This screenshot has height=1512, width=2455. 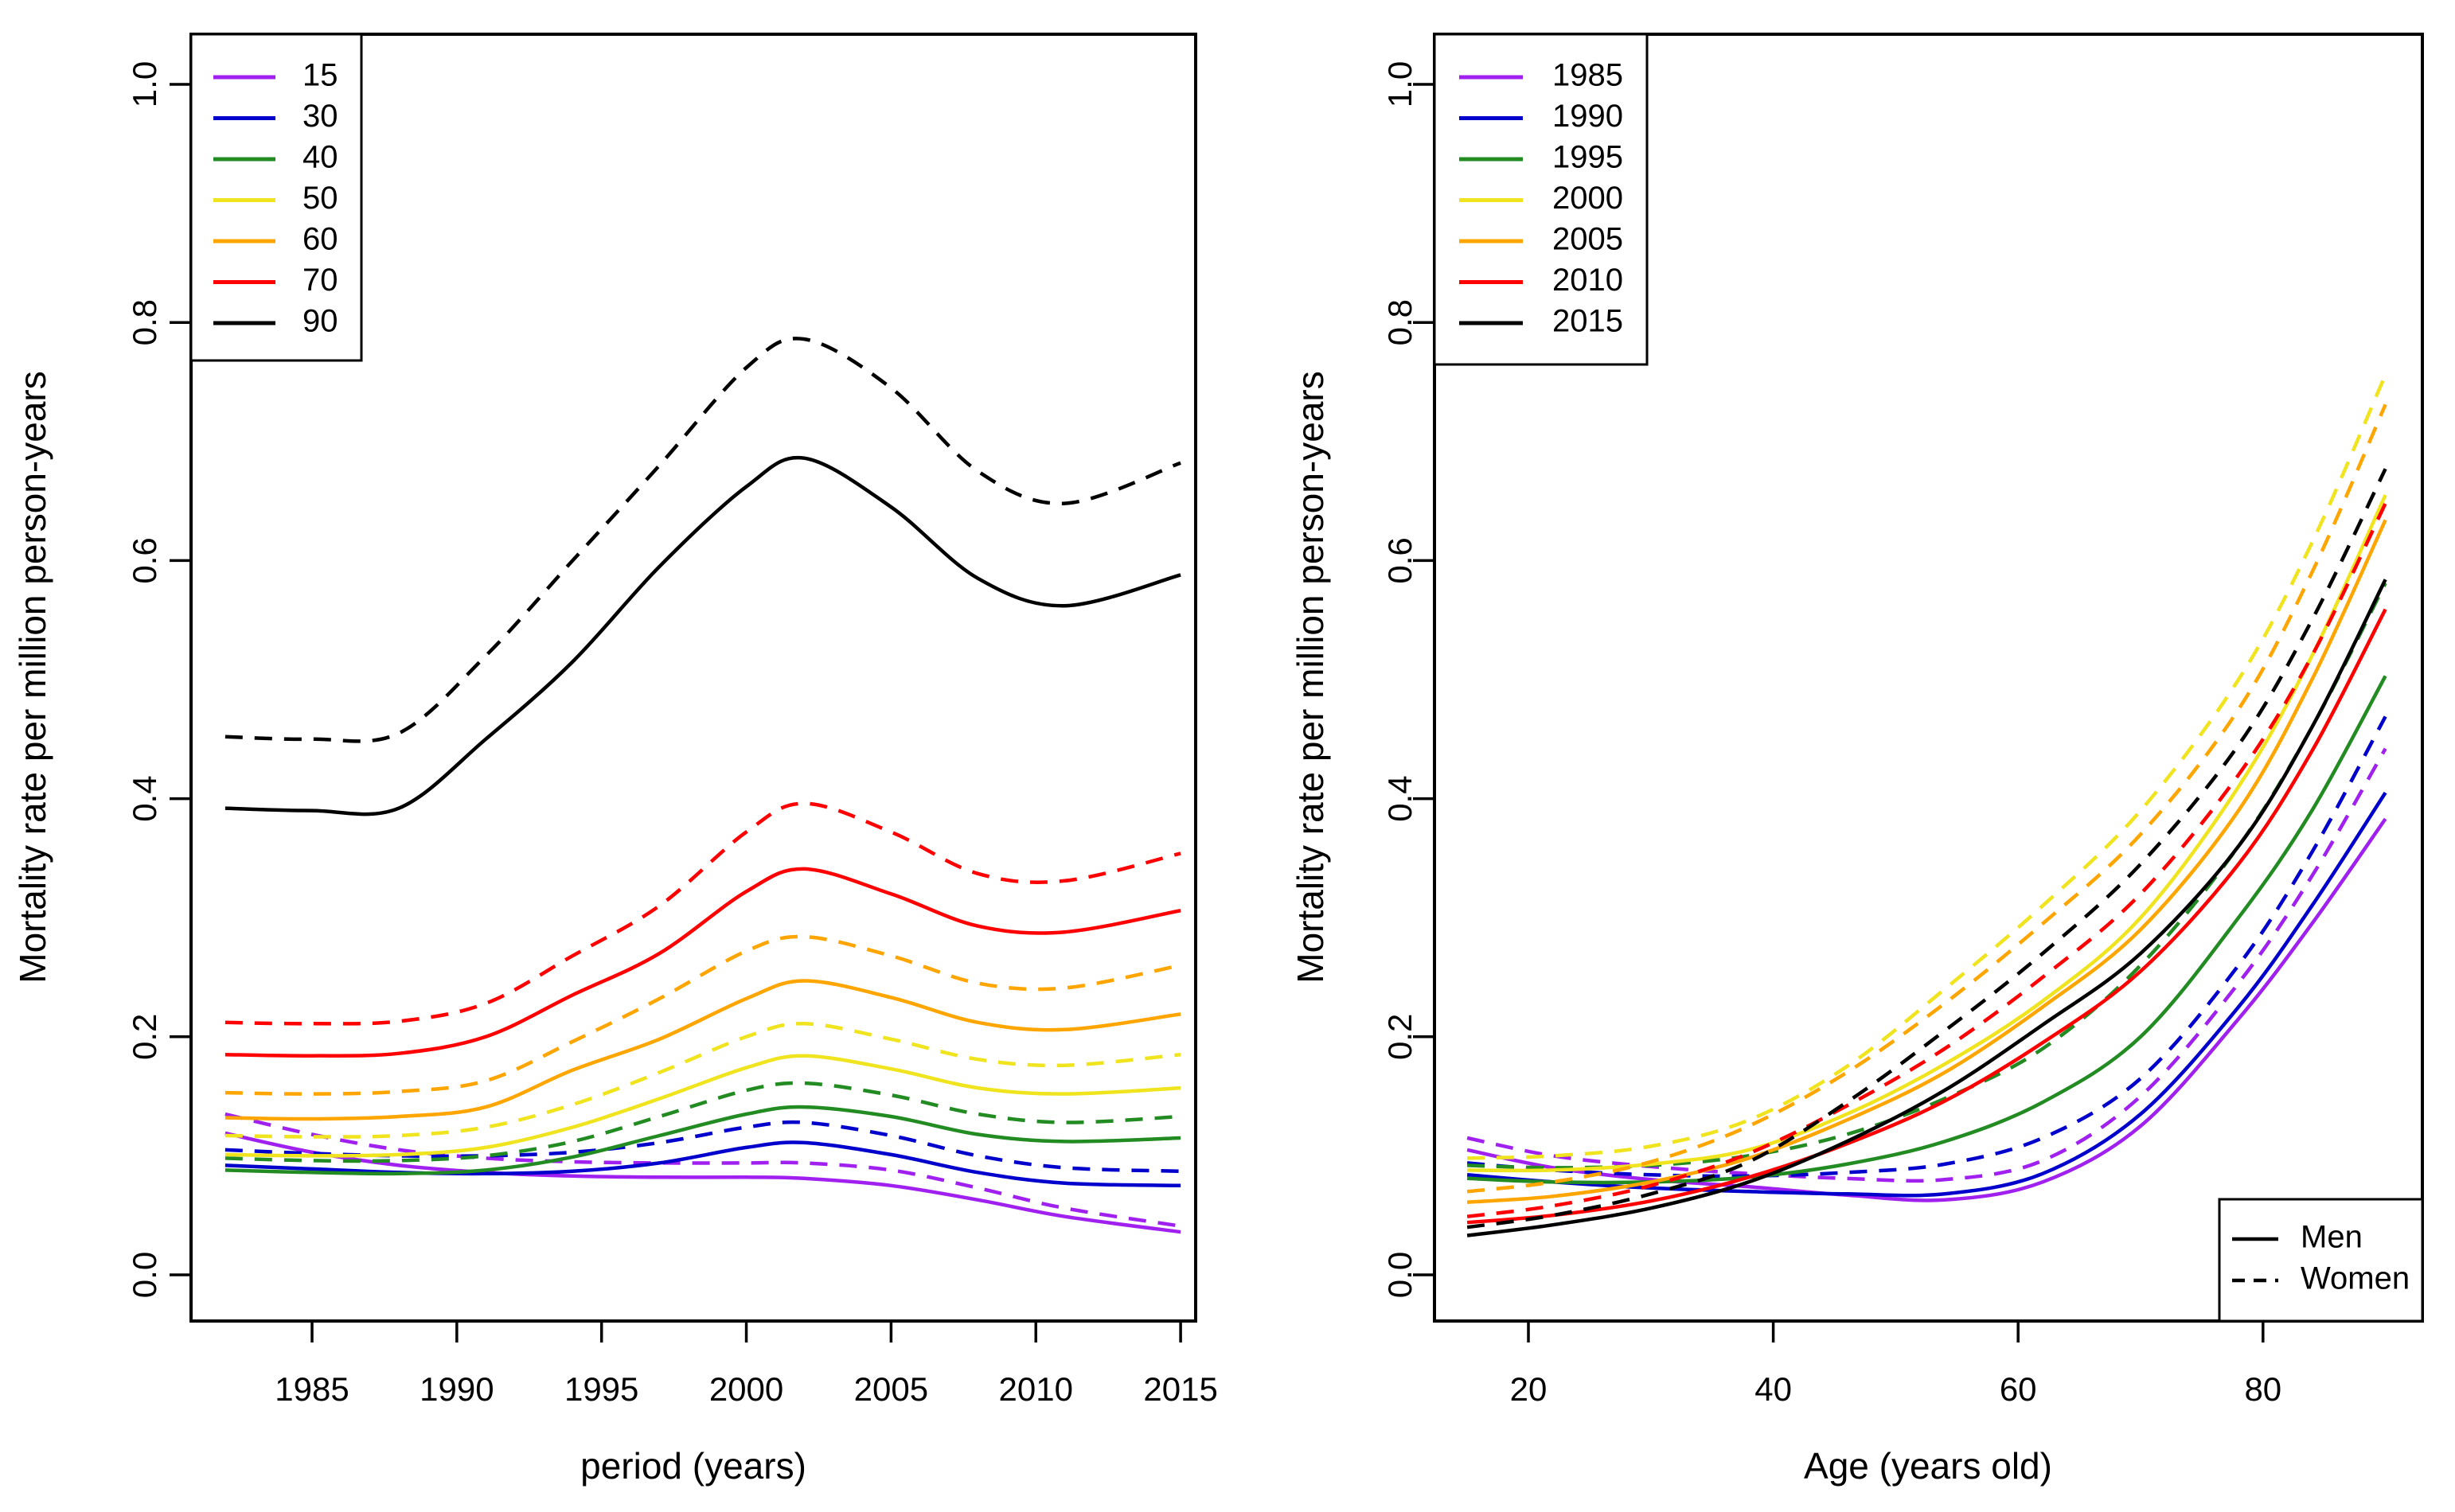 What do you see at coordinates (276, 197) in the screenshot?
I see `legend-box` at bounding box center [276, 197].